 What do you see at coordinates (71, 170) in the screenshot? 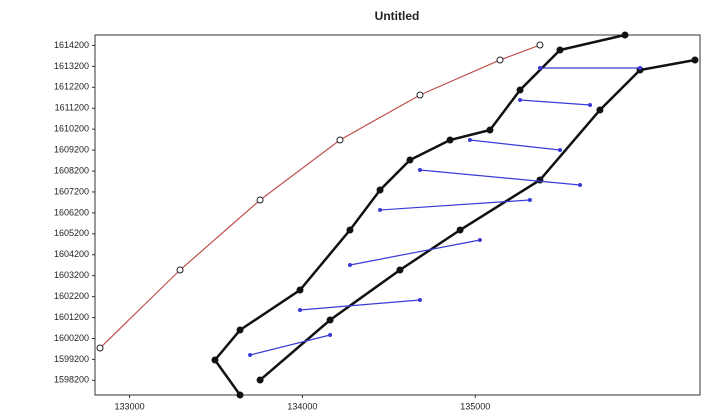
I see `y-tick-label: 1608200` at bounding box center [71, 170].